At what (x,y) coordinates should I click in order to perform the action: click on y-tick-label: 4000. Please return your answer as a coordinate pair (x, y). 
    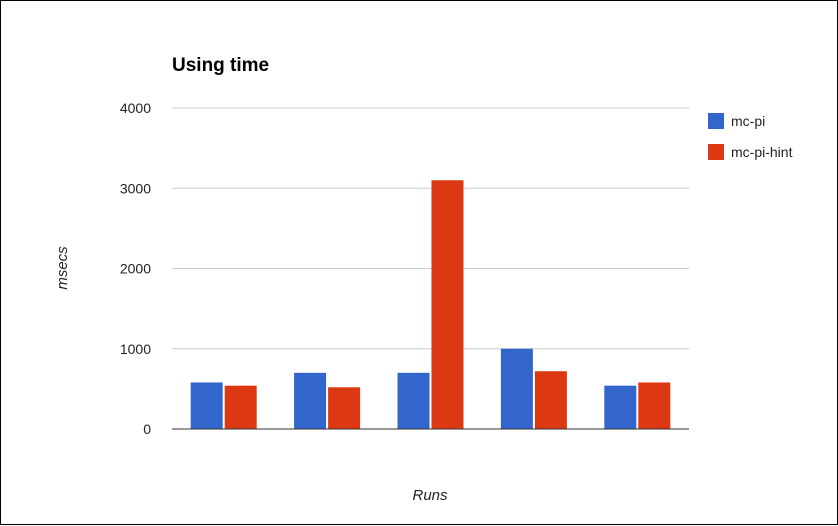
    Looking at the image, I should click on (135, 108).